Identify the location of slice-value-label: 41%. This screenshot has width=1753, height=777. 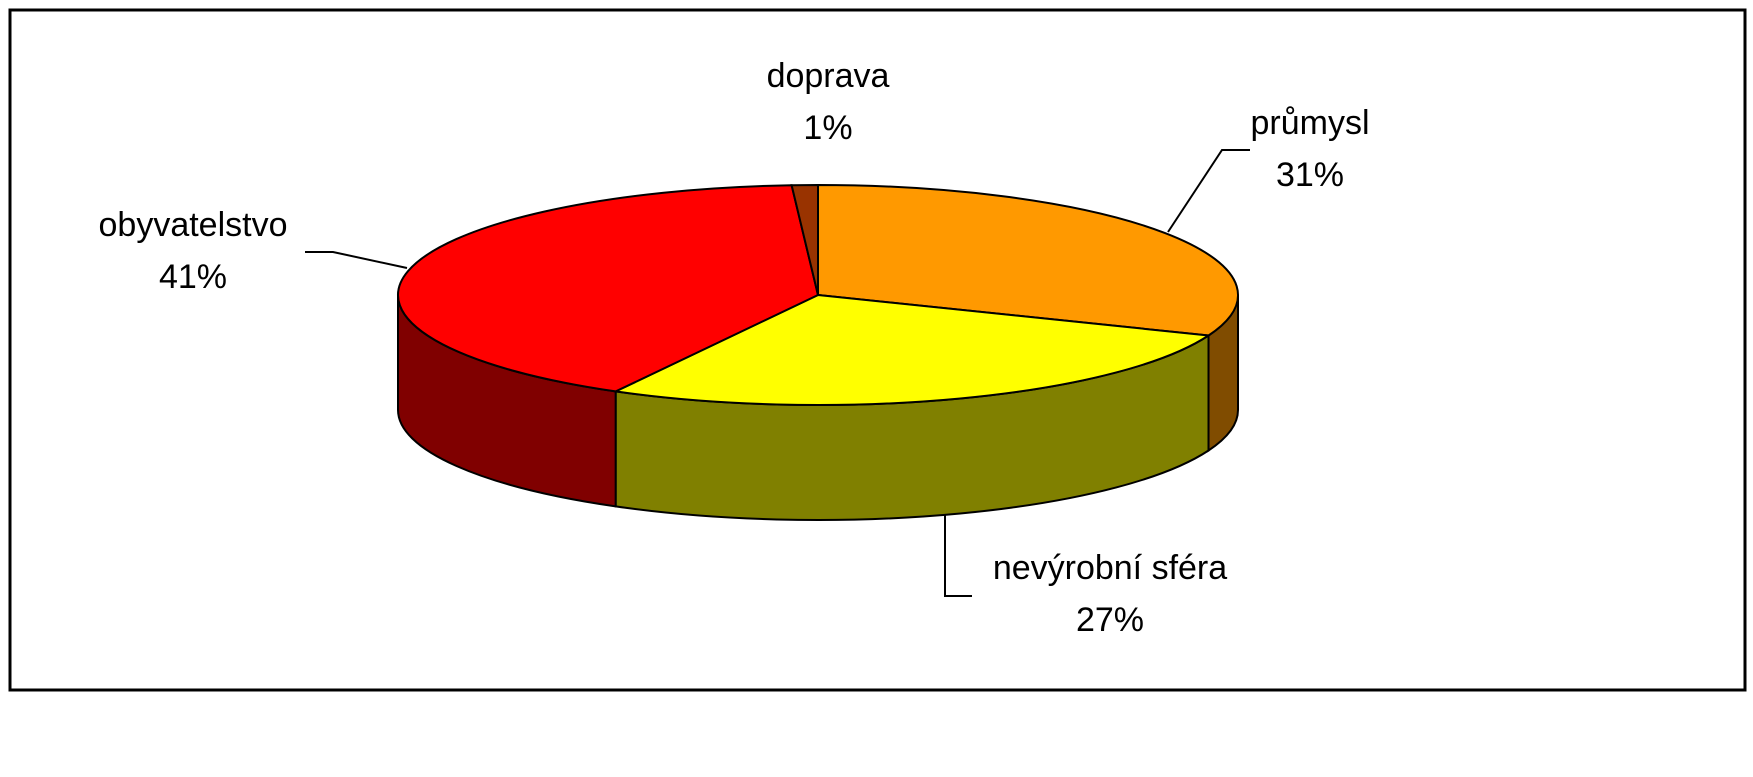
(193, 277).